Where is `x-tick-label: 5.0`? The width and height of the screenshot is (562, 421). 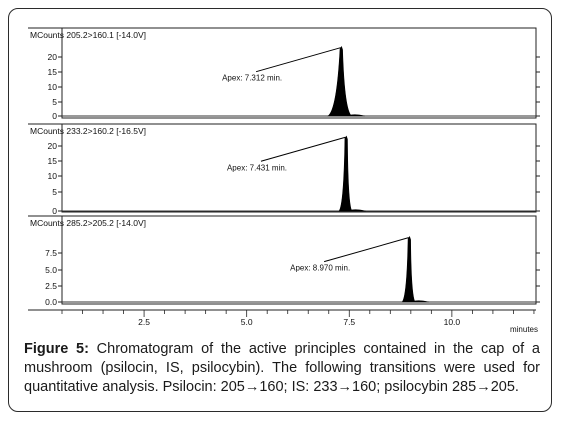 x-tick-label: 5.0 is located at coordinates (247, 322).